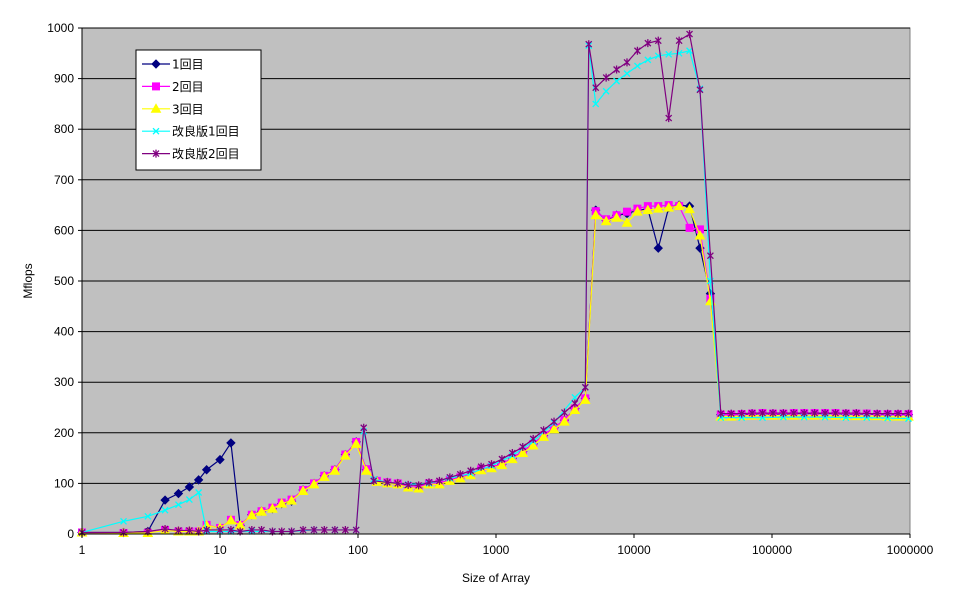  What do you see at coordinates (206, 153) in the screenshot?
I see `legend-label: 改良版2回目` at bounding box center [206, 153].